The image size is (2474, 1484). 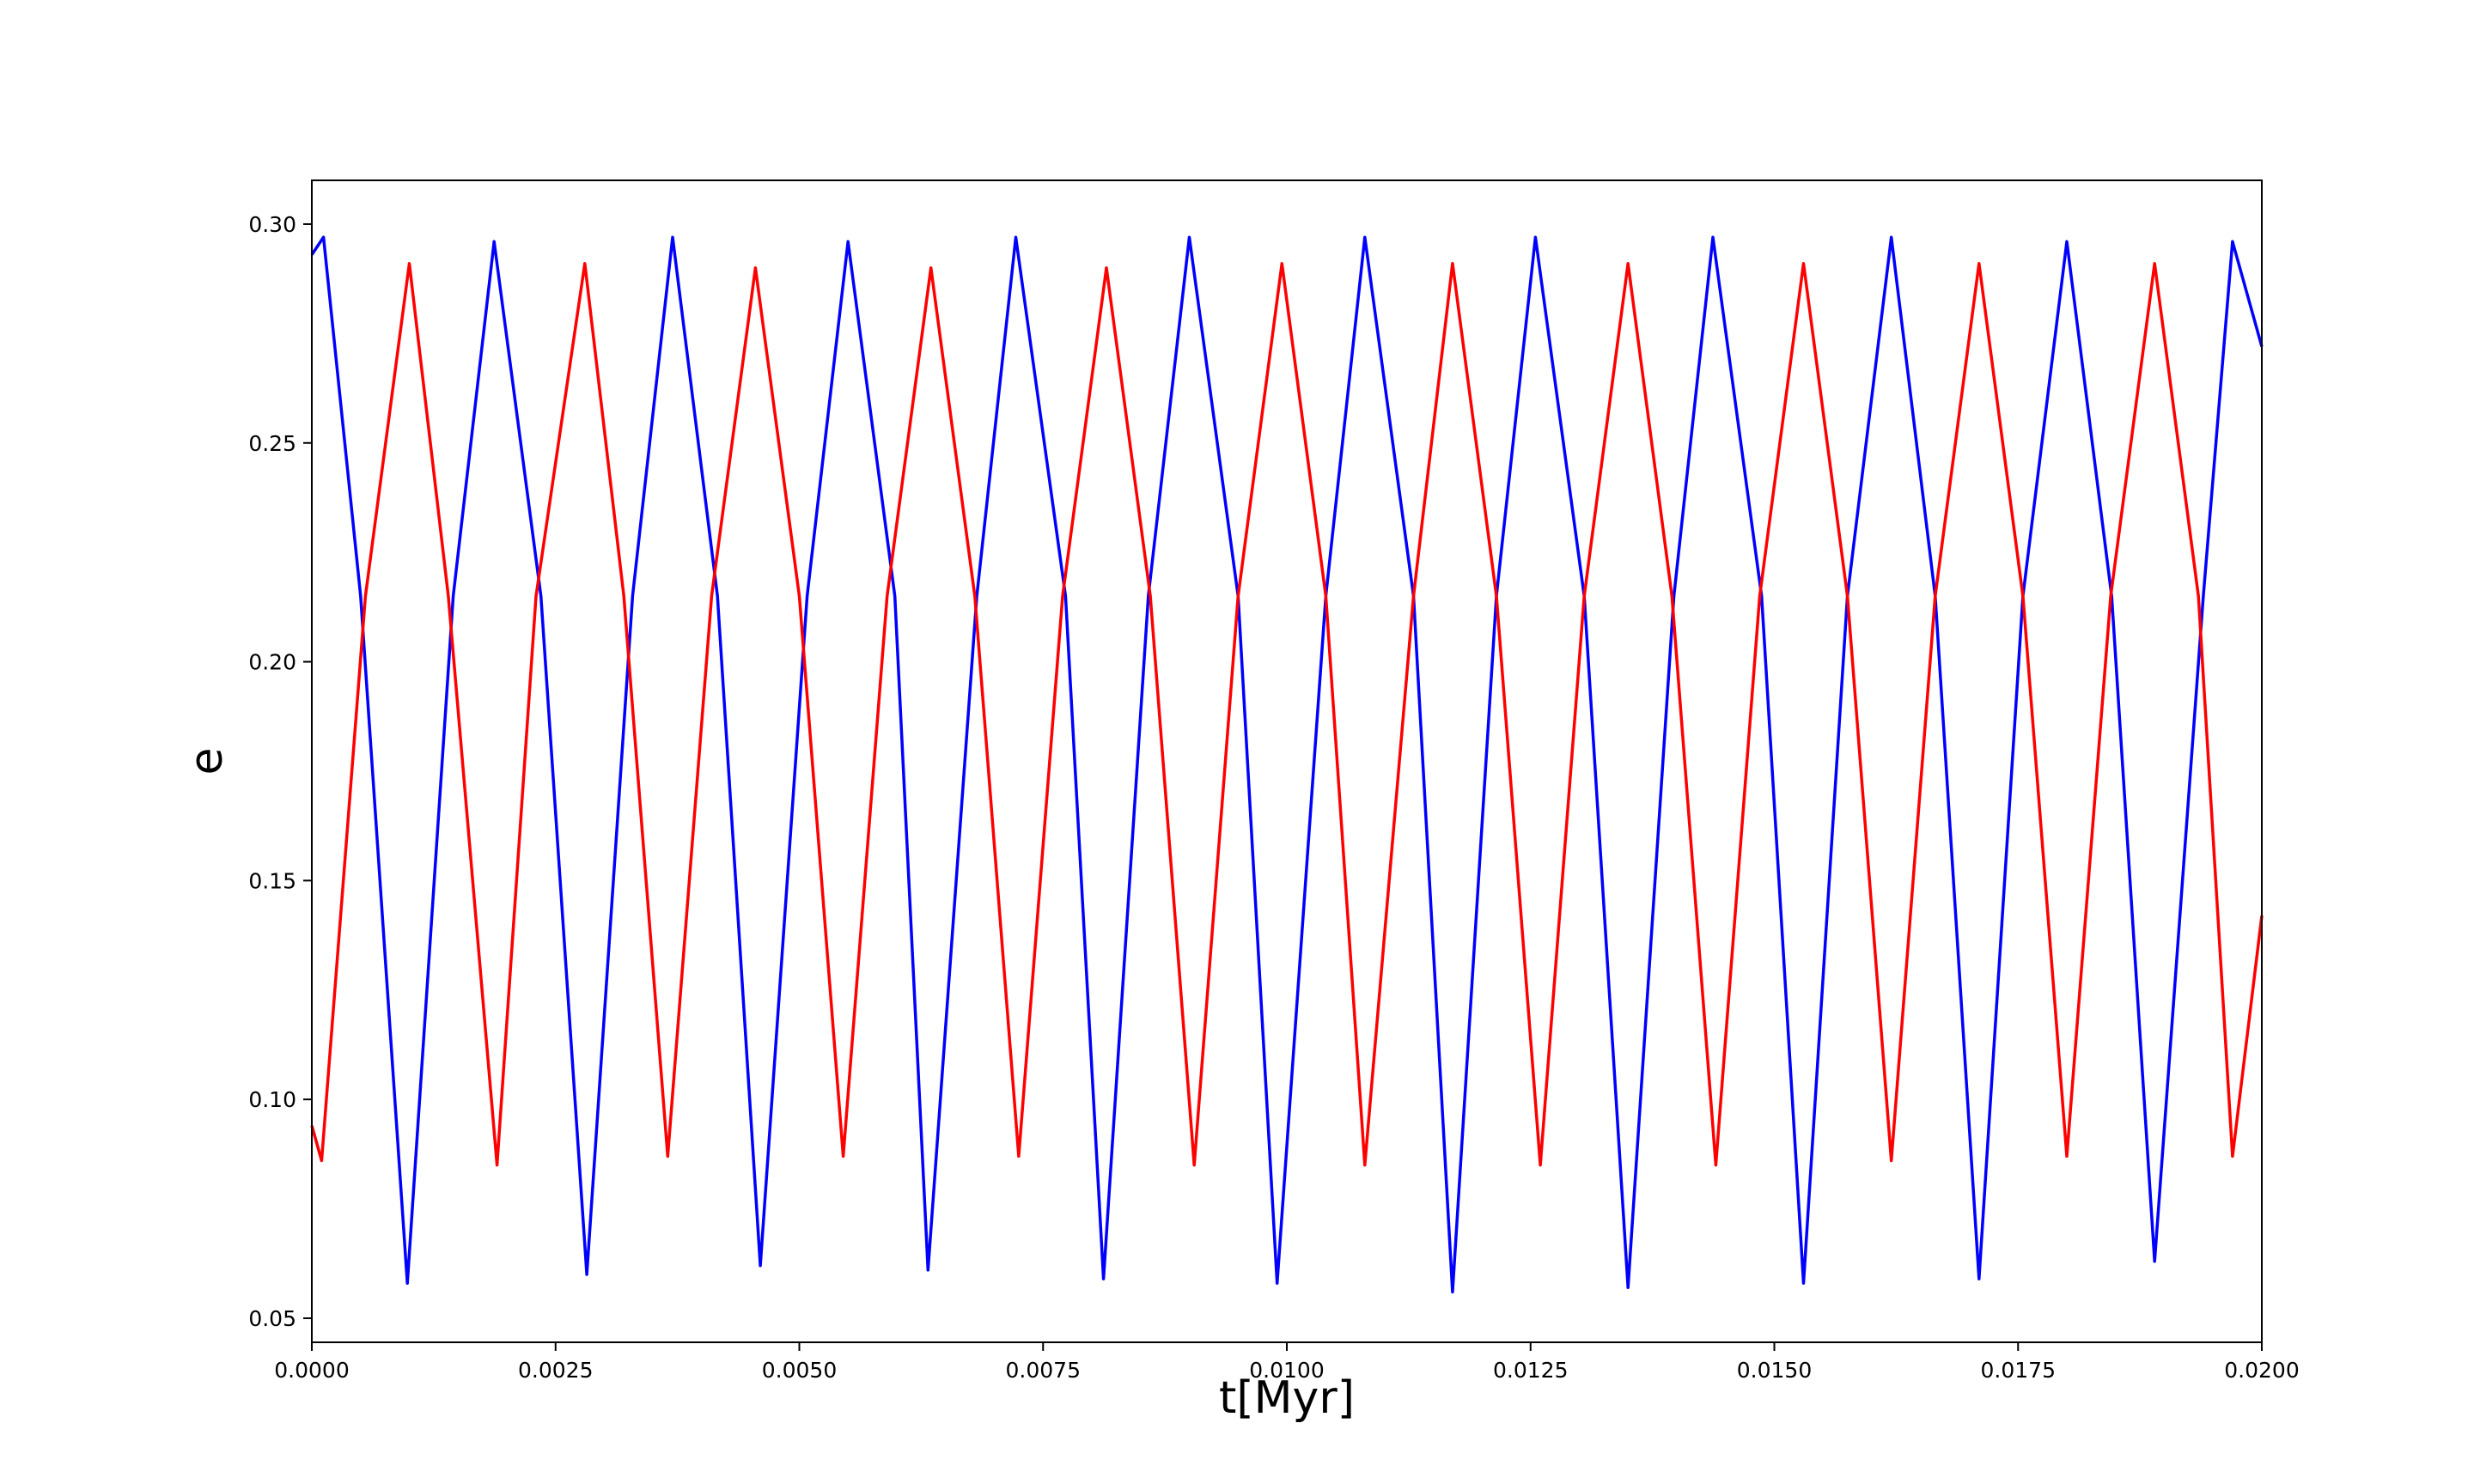 I want to click on x-tick-label: 0.0050, so click(x=799, y=1370).